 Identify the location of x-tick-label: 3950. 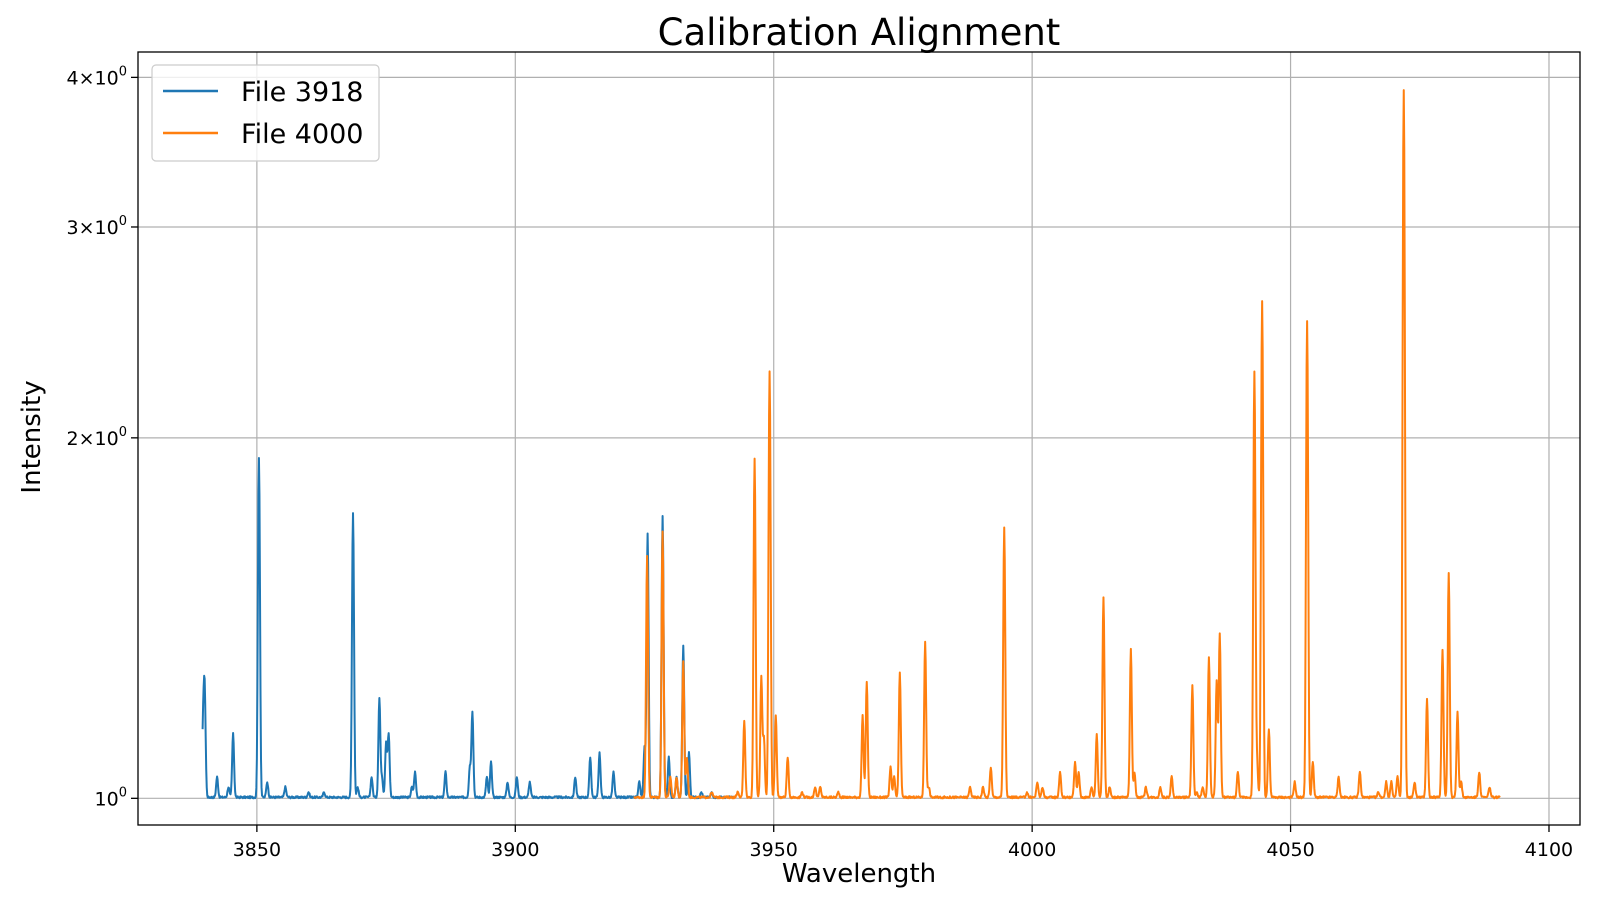
(774, 850).